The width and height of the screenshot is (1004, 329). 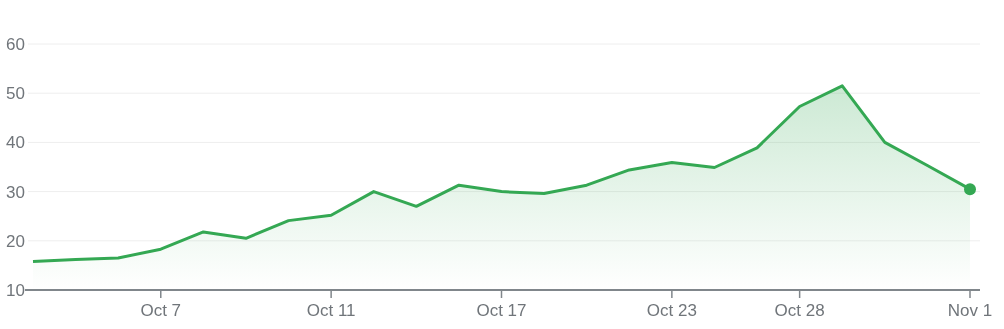 I want to click on x-tick-label: Nov 1, so click(x=970, y=310).